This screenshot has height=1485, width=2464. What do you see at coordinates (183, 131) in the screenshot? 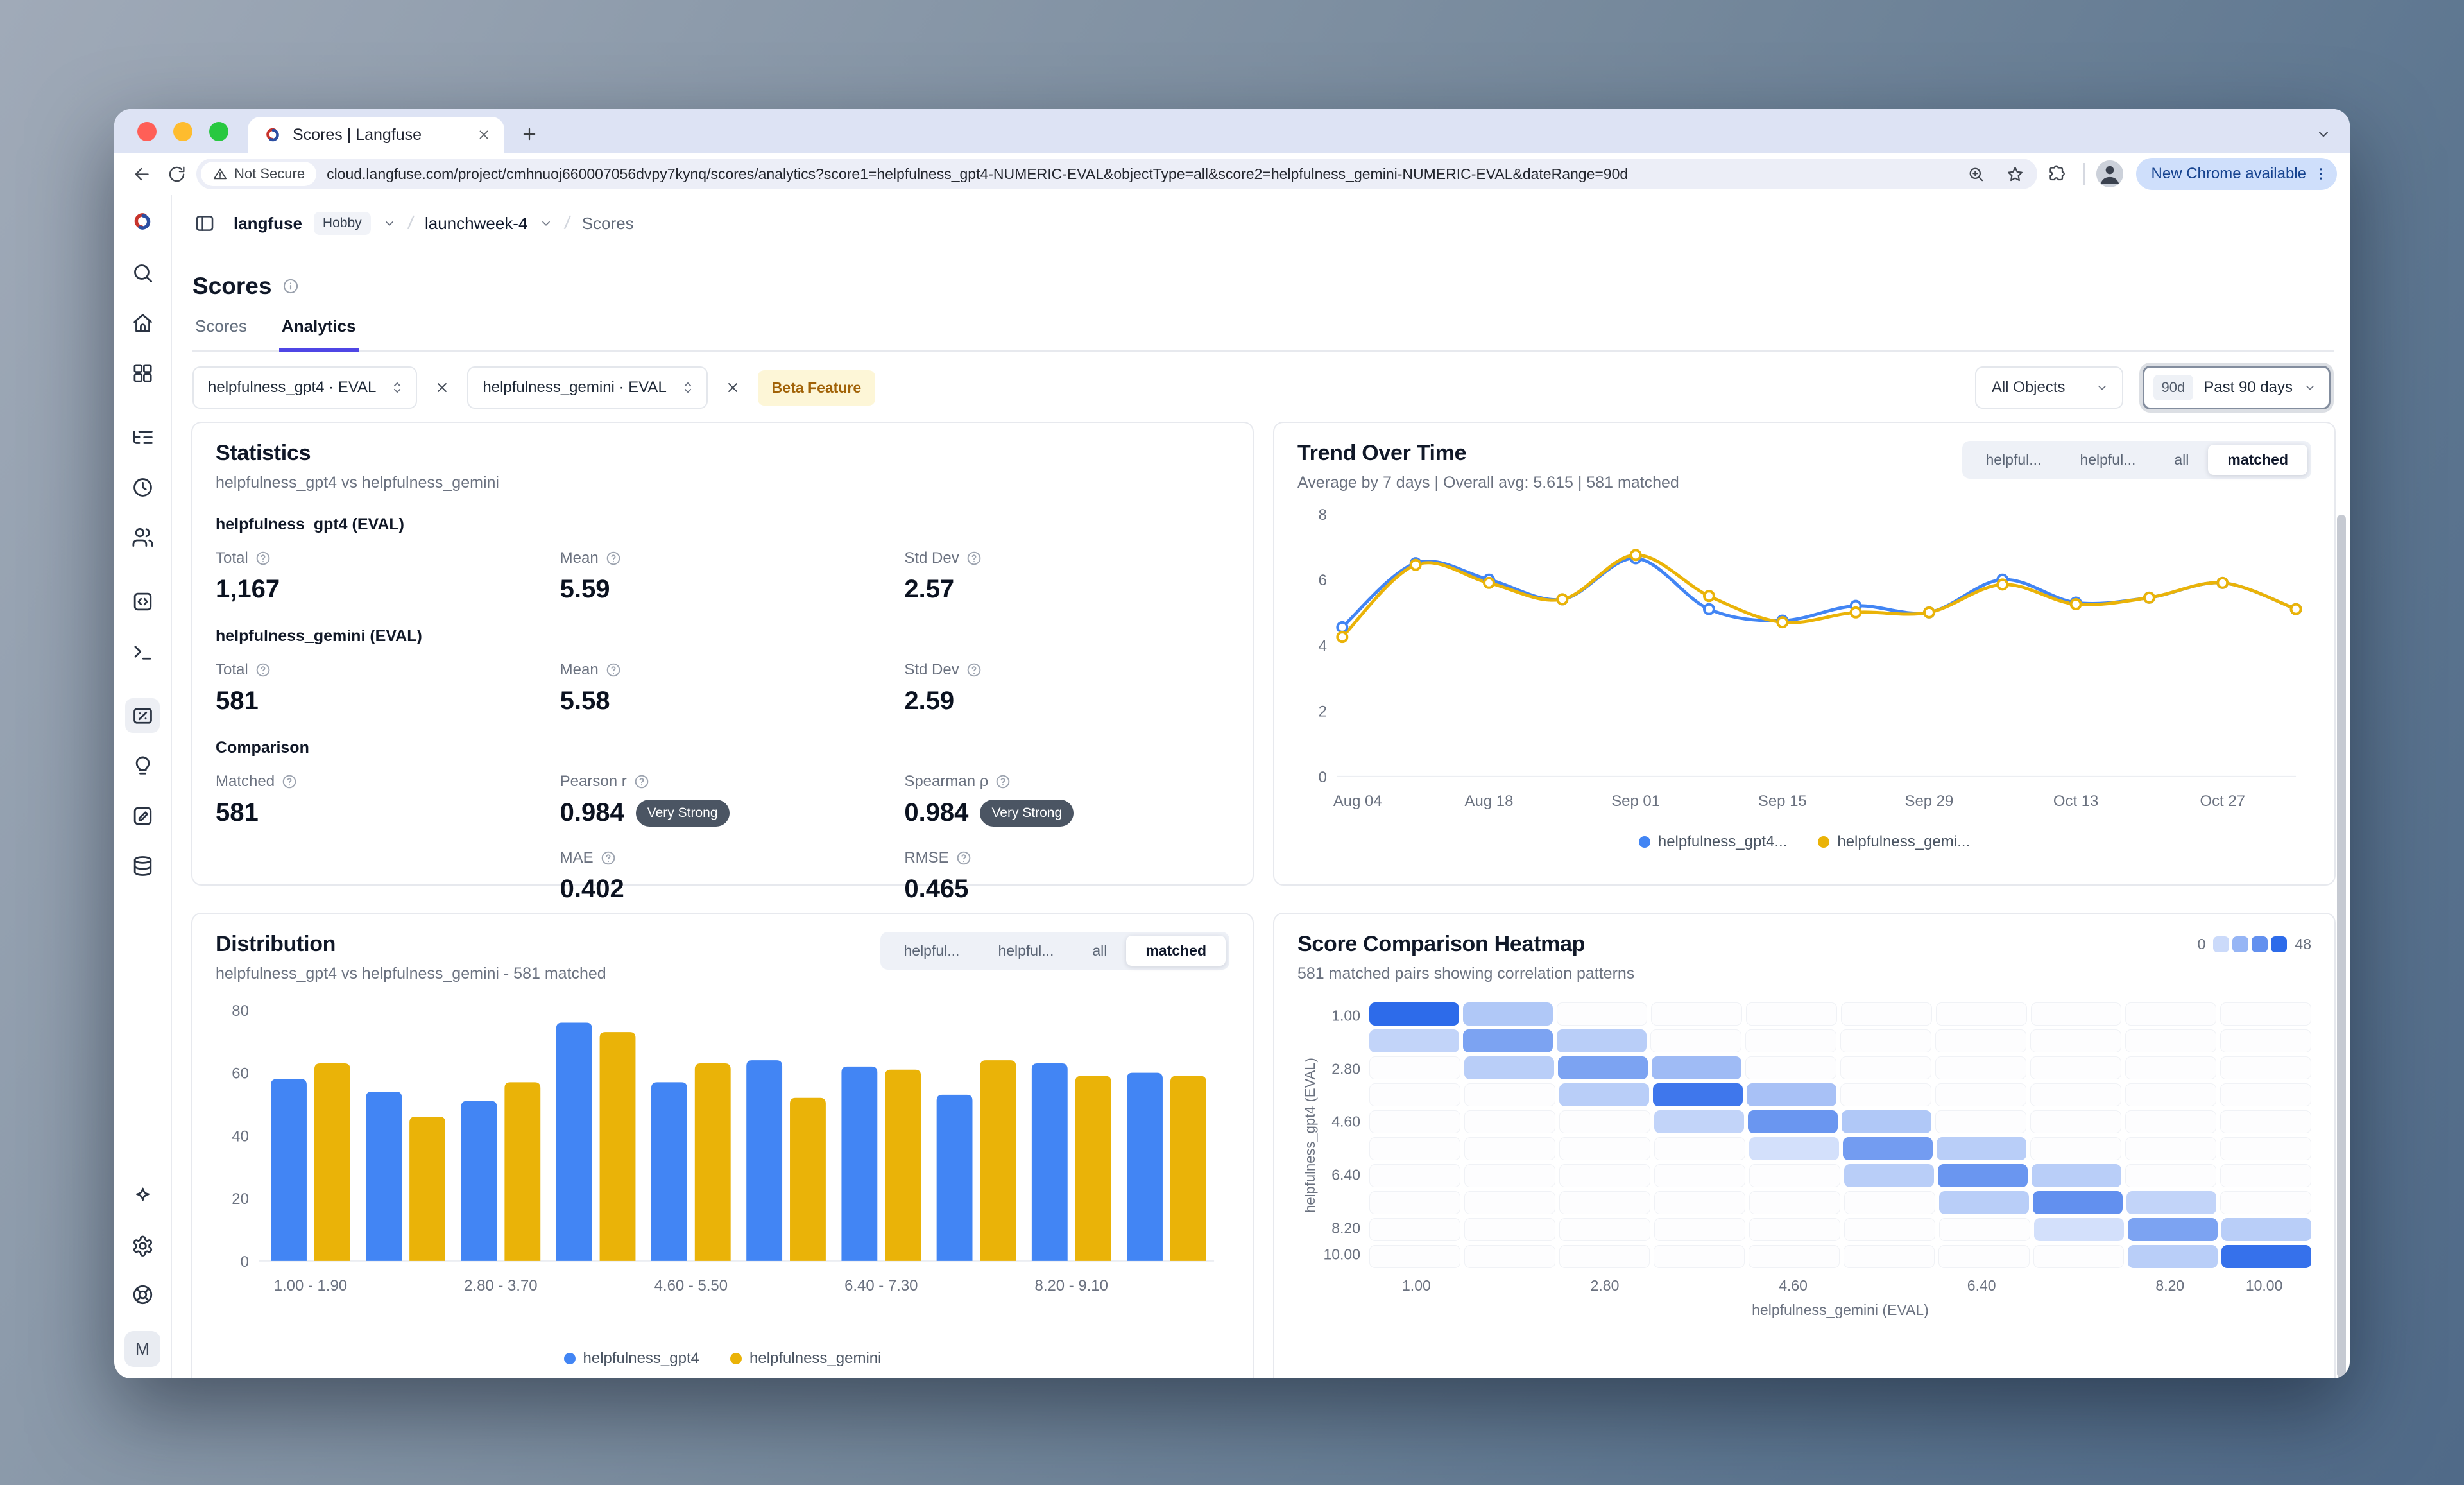
I see `minimize-window-button` at bounding box center [183, 131].